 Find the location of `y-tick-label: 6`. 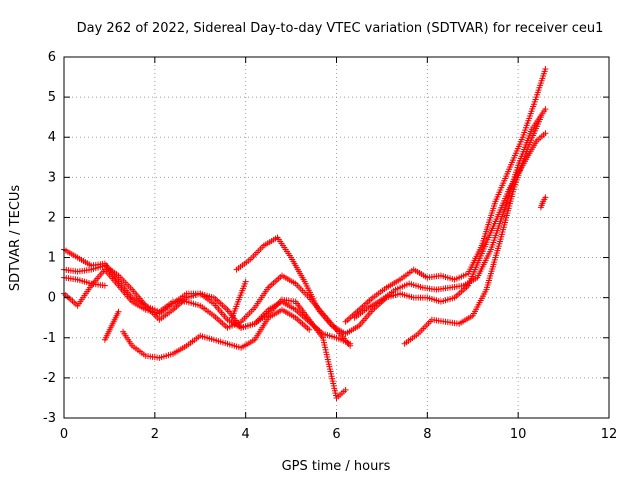

y-tick-label: 6 is located at coordinates (52, 57).